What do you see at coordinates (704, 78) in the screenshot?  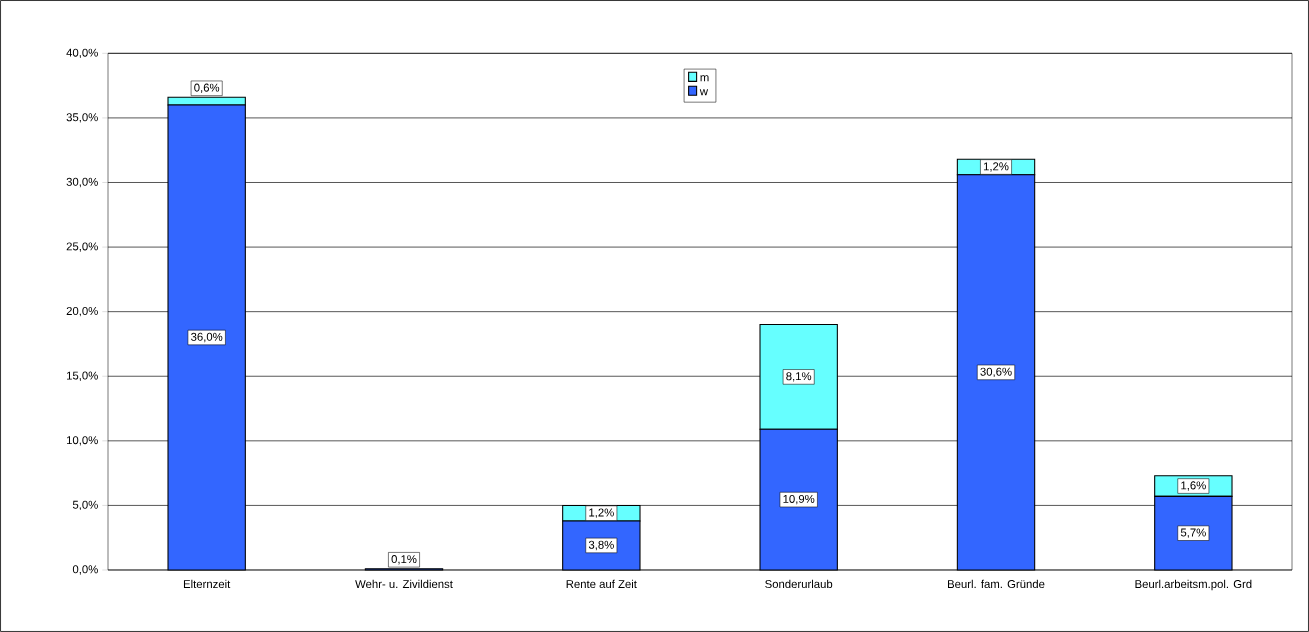 I see `legend-label: m` at bounding box center [704, 78].